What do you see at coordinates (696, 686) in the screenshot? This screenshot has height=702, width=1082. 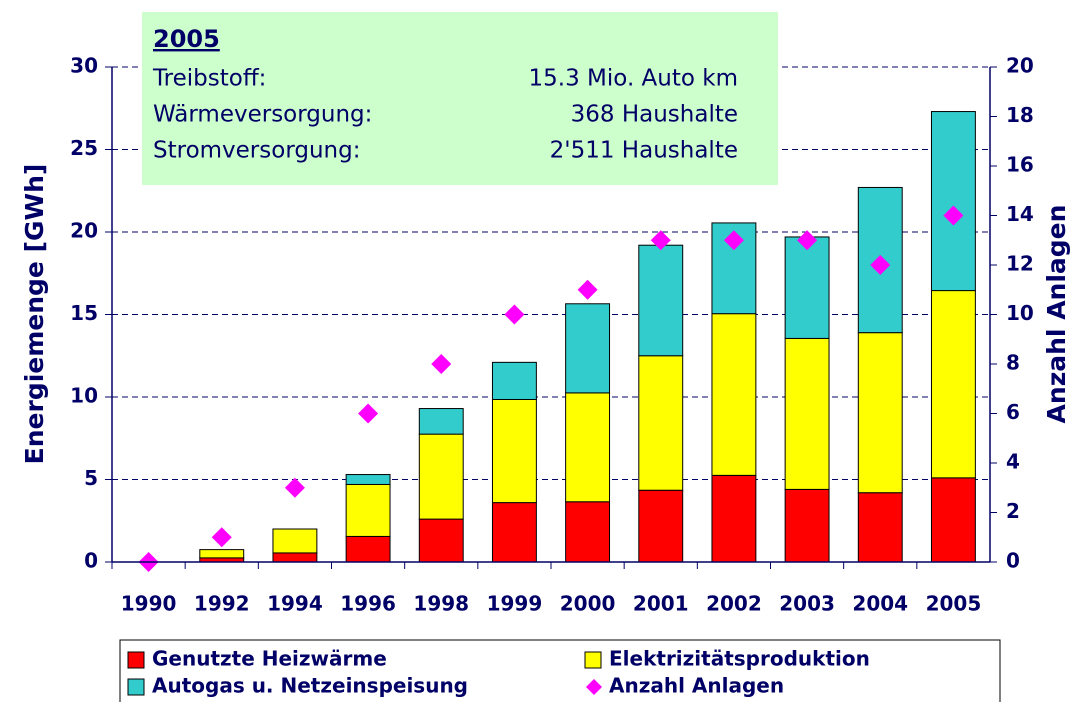 I see `legend-label: Anzahl Anlagen` at bounding box center [696, 686].